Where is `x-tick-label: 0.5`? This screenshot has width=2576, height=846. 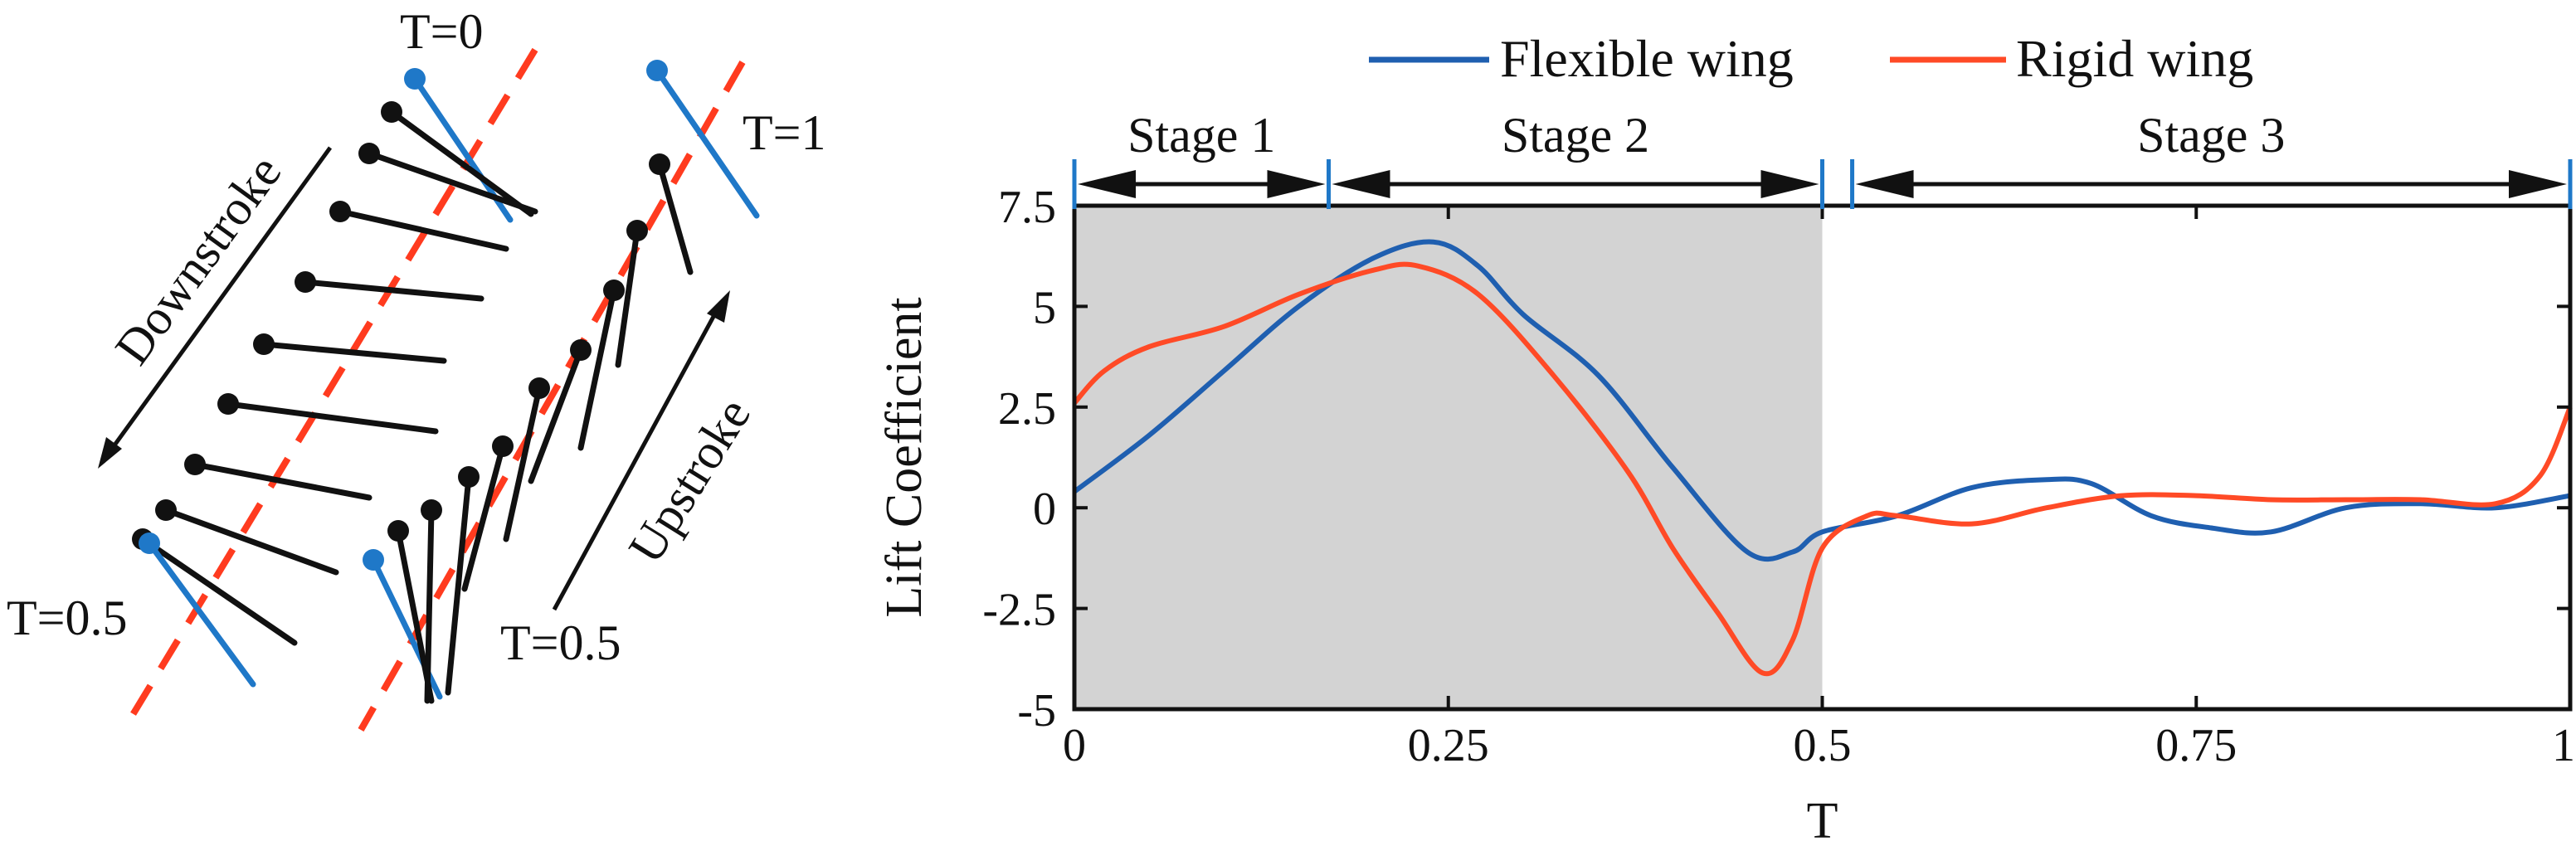 x-tick-label: 0.5 is located at coordinates (1823, 745).